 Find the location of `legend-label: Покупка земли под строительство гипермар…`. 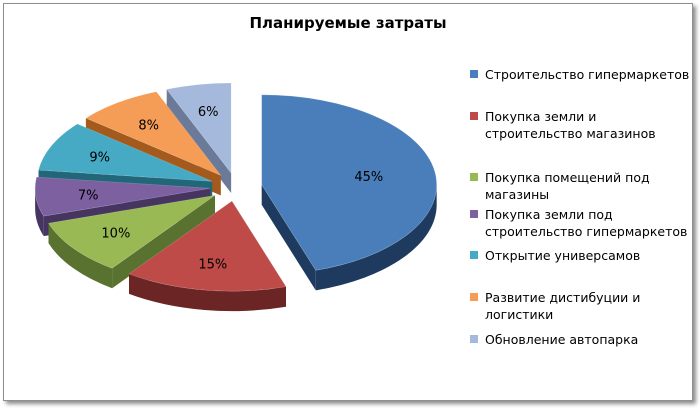

legend-label: Покупка земли под строительство гипермар… is located at coordinates (586, 223).